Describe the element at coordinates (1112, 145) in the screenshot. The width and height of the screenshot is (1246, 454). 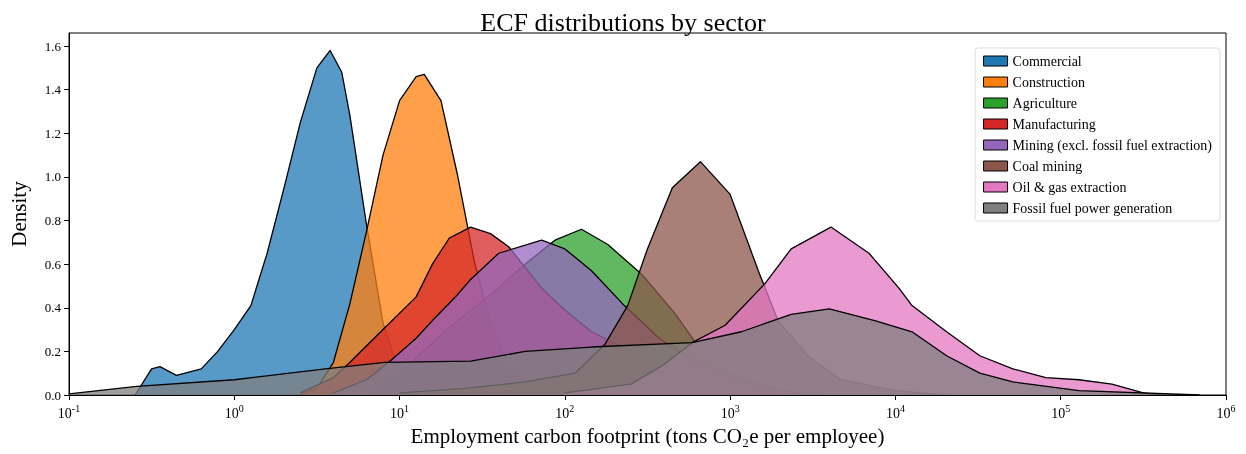
I see `legend-label: Mining (excl. fossil fuel extraction)` at that location.